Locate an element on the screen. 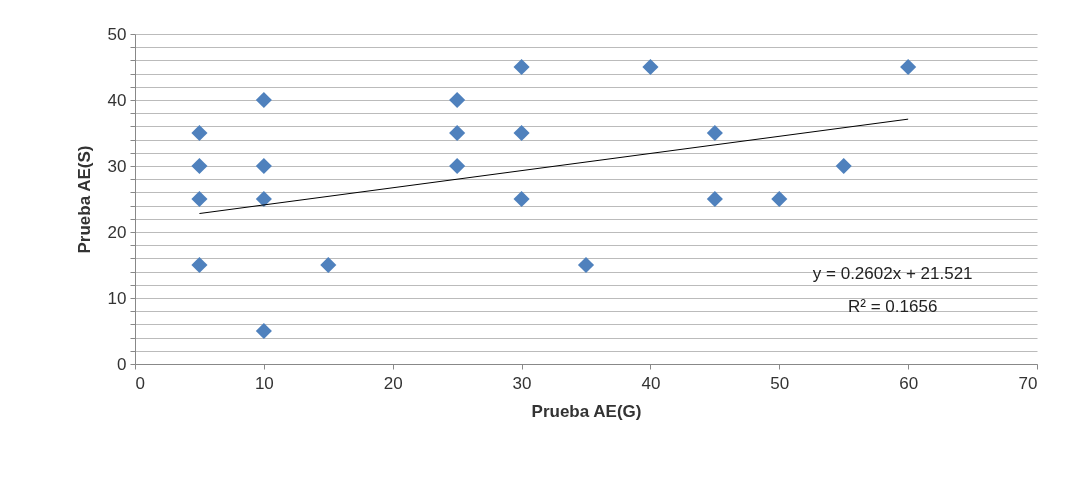 The height and width of the screenshot is (487, 1072). x-tick-label: 50 is located at coordinates (780, 383).